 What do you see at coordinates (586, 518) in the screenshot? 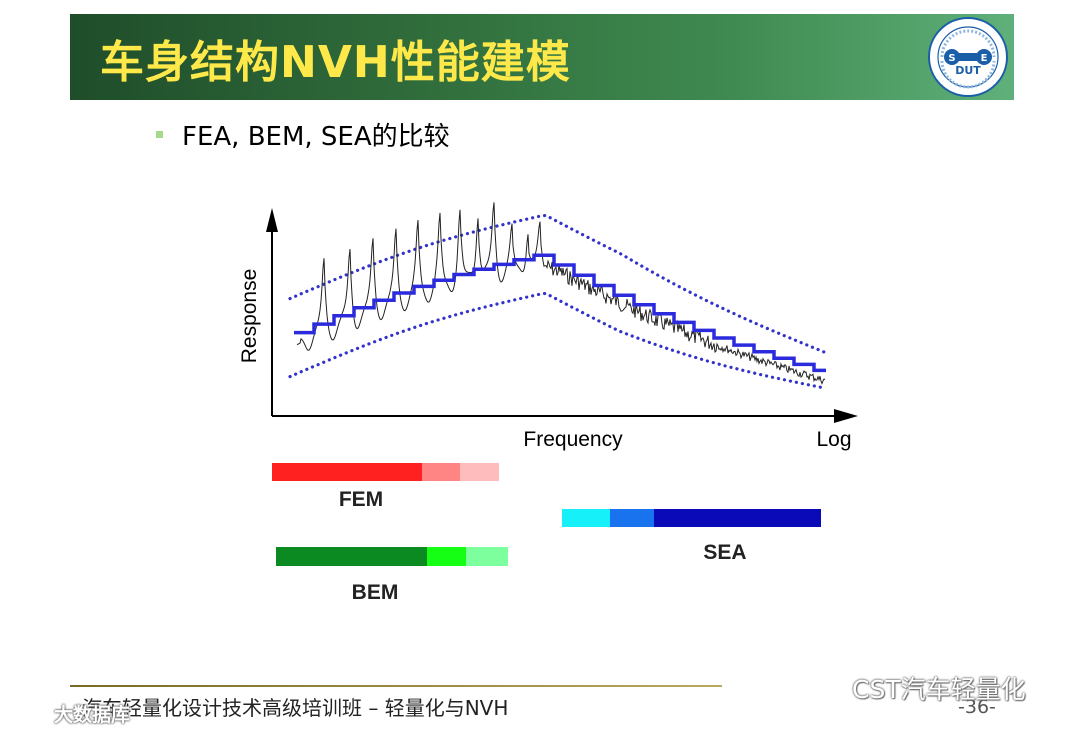
I see `sea-bar-primary` at bounding box center [586, 518].